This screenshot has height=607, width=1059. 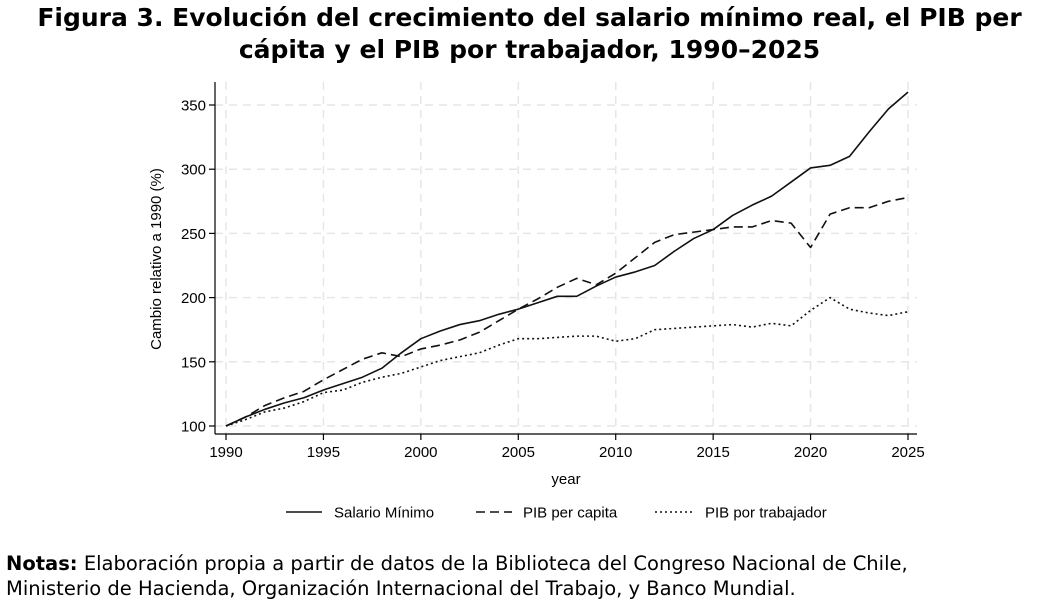 I want to click on x-tick-label: 2025, so click(x=907, y=452).